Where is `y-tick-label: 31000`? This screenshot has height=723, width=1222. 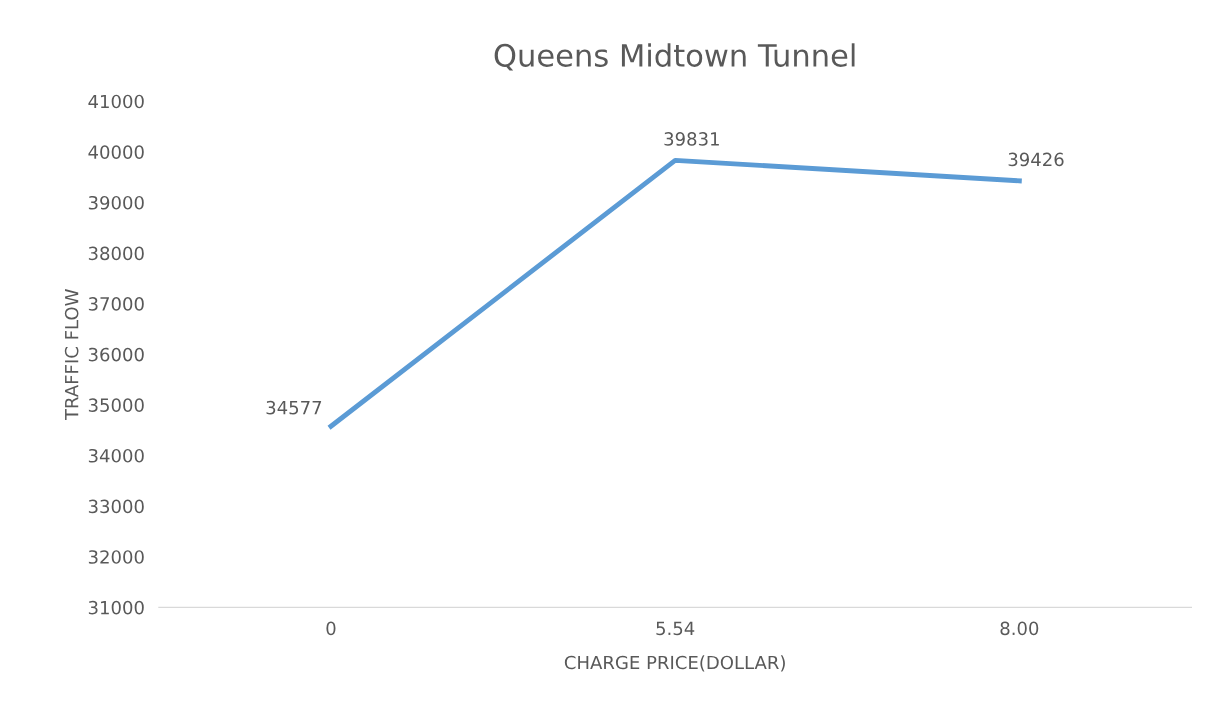 y-tick-label: 31000 is located at coordinates (116, 607).